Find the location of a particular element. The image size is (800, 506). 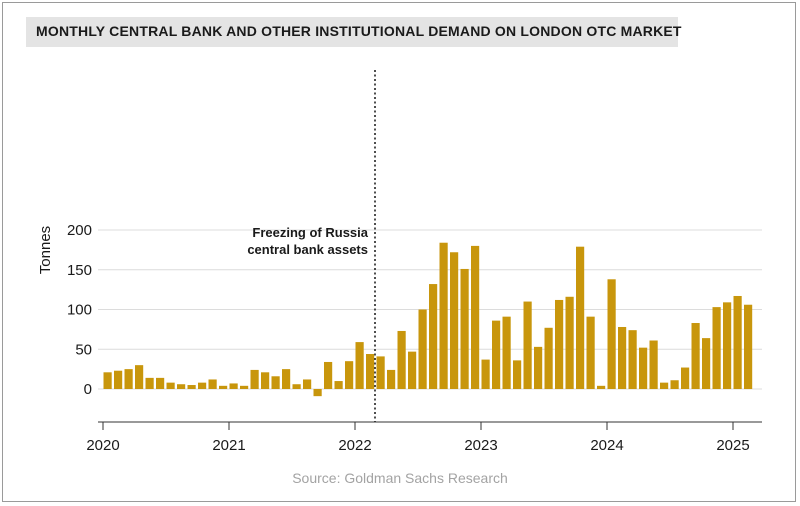

annotation-text: central bank assets is located at coordinates (307, 249).